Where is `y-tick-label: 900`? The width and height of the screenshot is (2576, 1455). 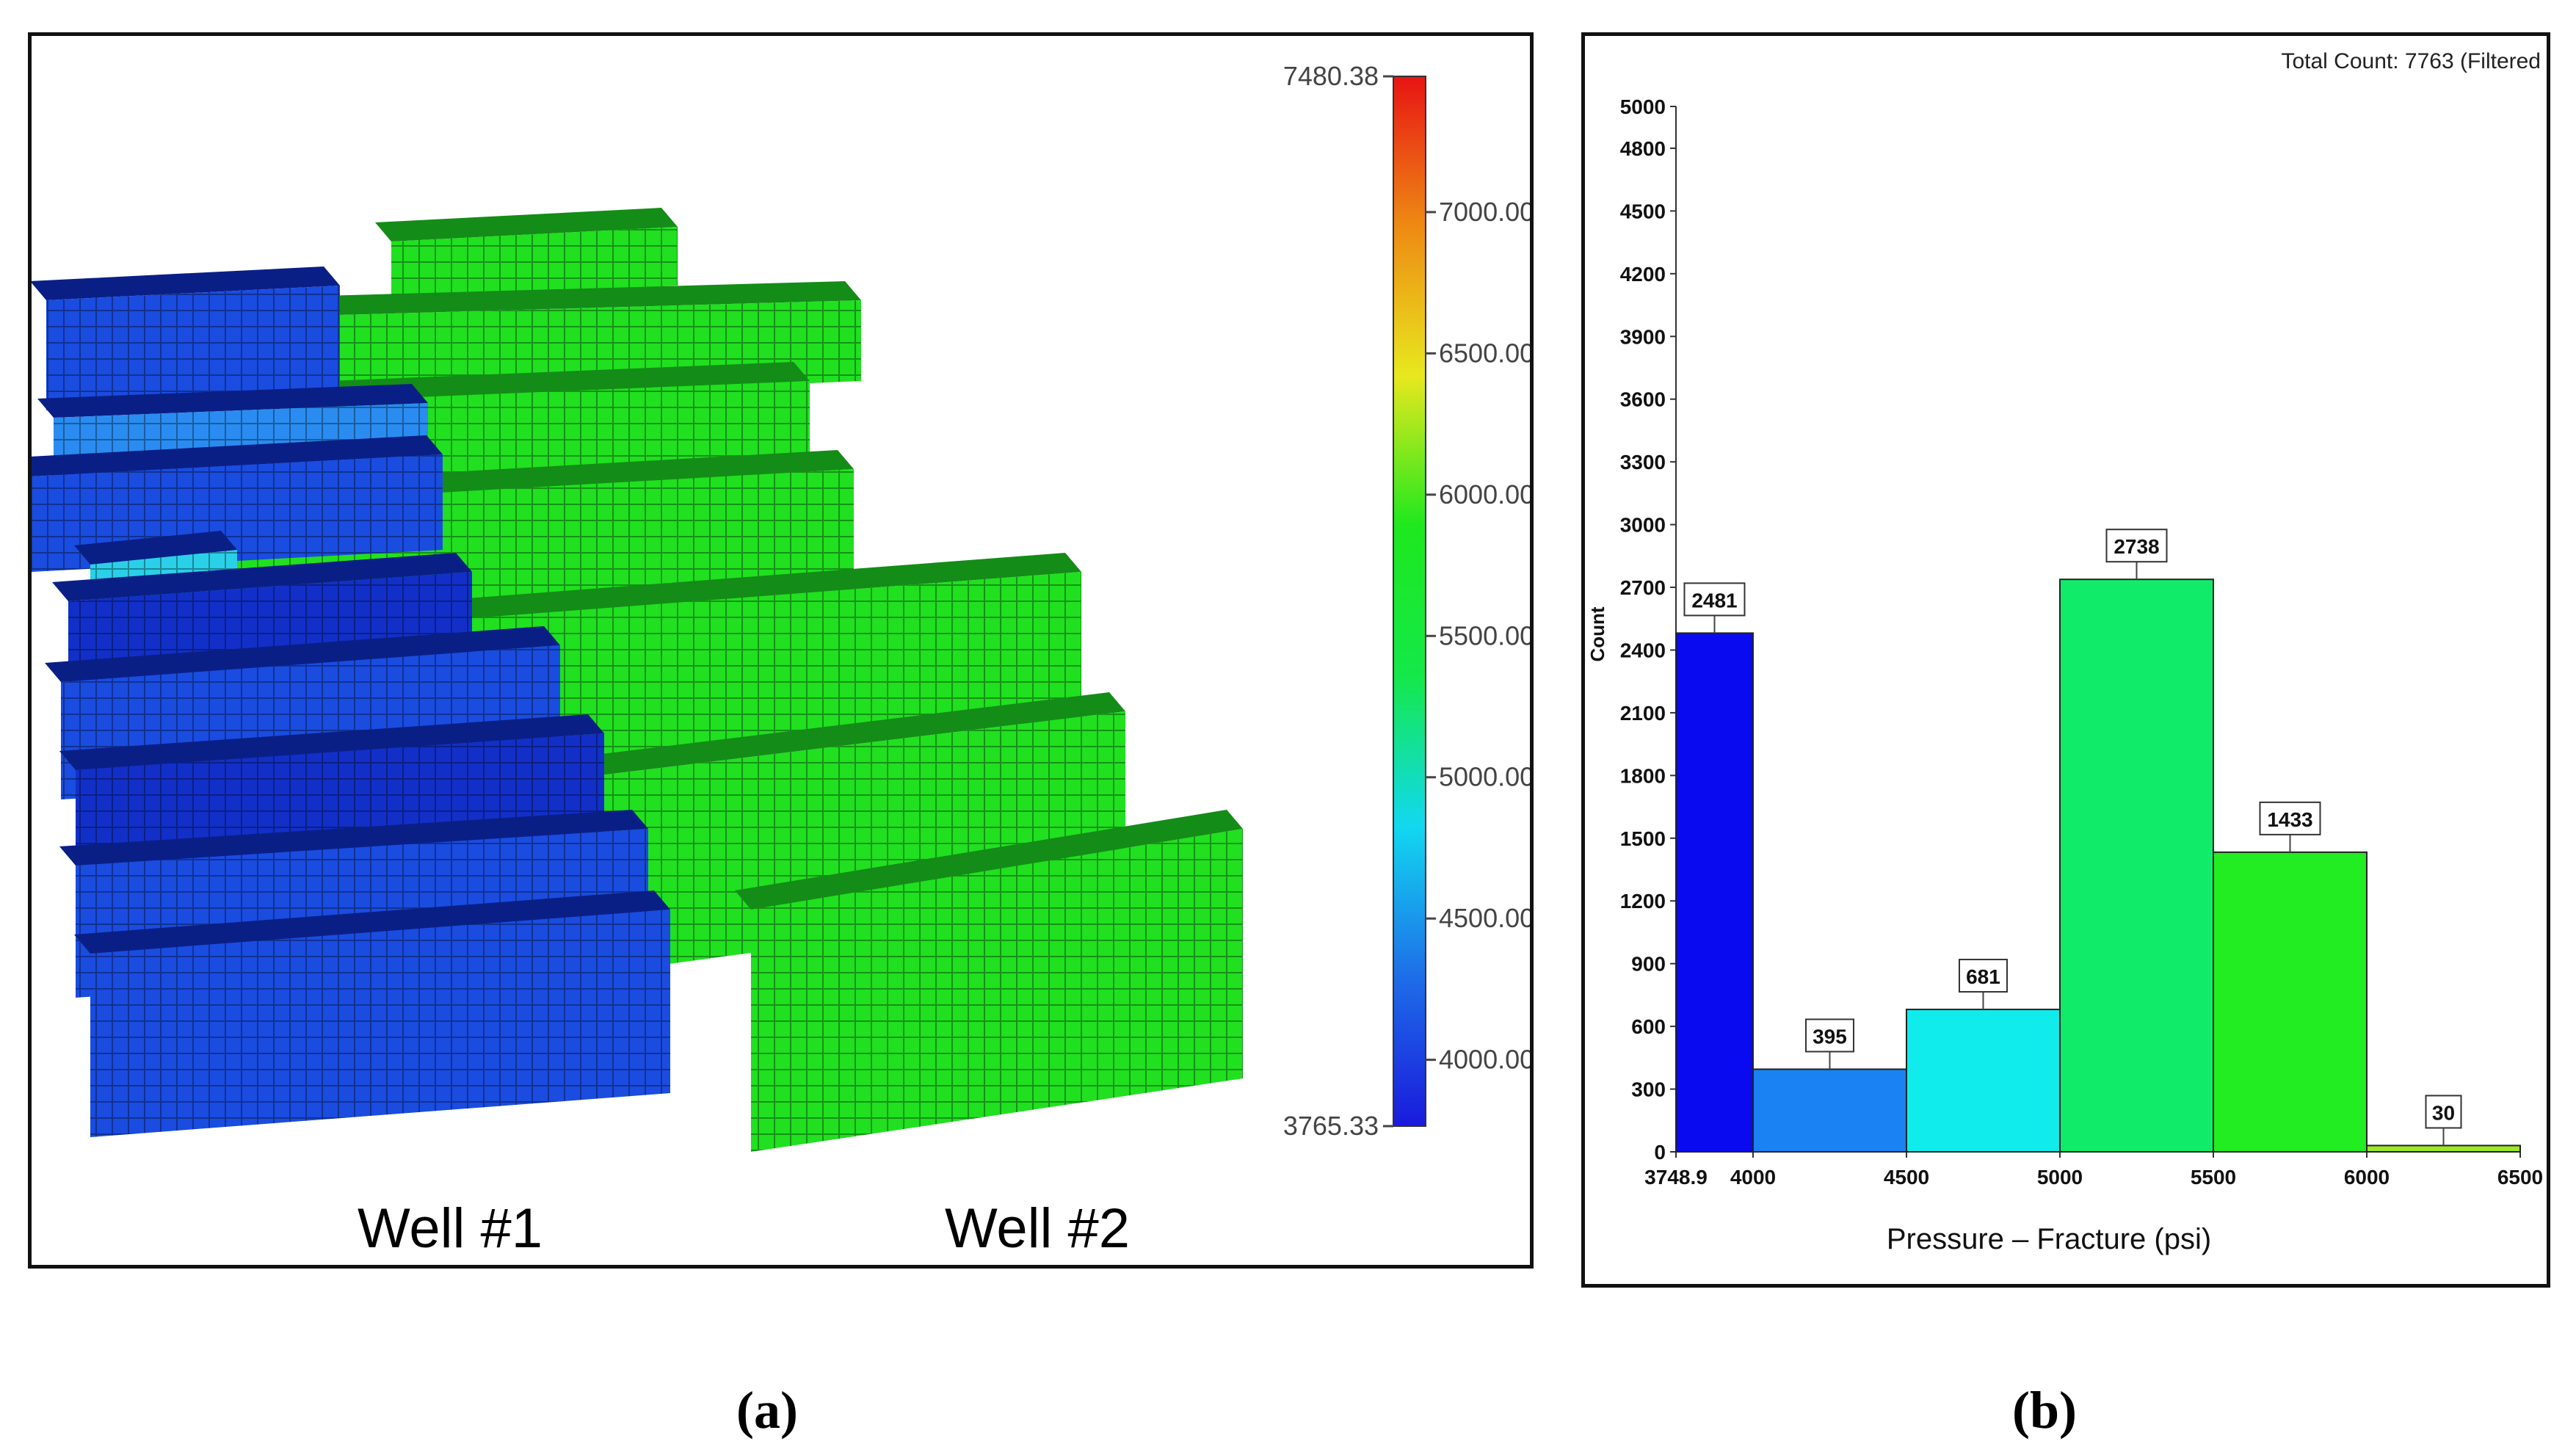
y-tick-label: 900 is located at coordinates (1649, 964).